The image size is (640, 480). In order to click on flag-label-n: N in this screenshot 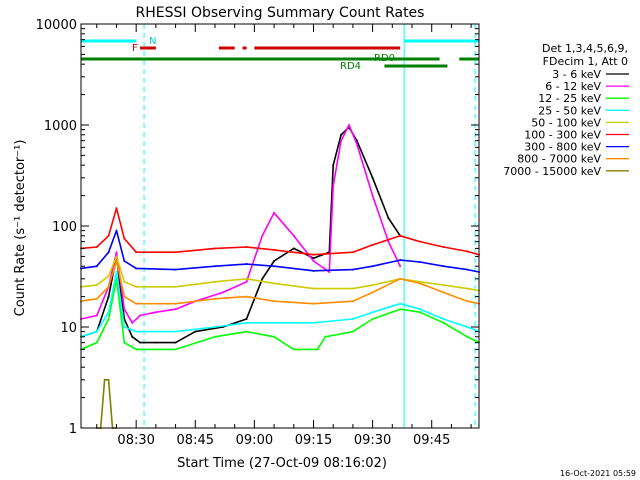, I will do `click(152, 41)`.